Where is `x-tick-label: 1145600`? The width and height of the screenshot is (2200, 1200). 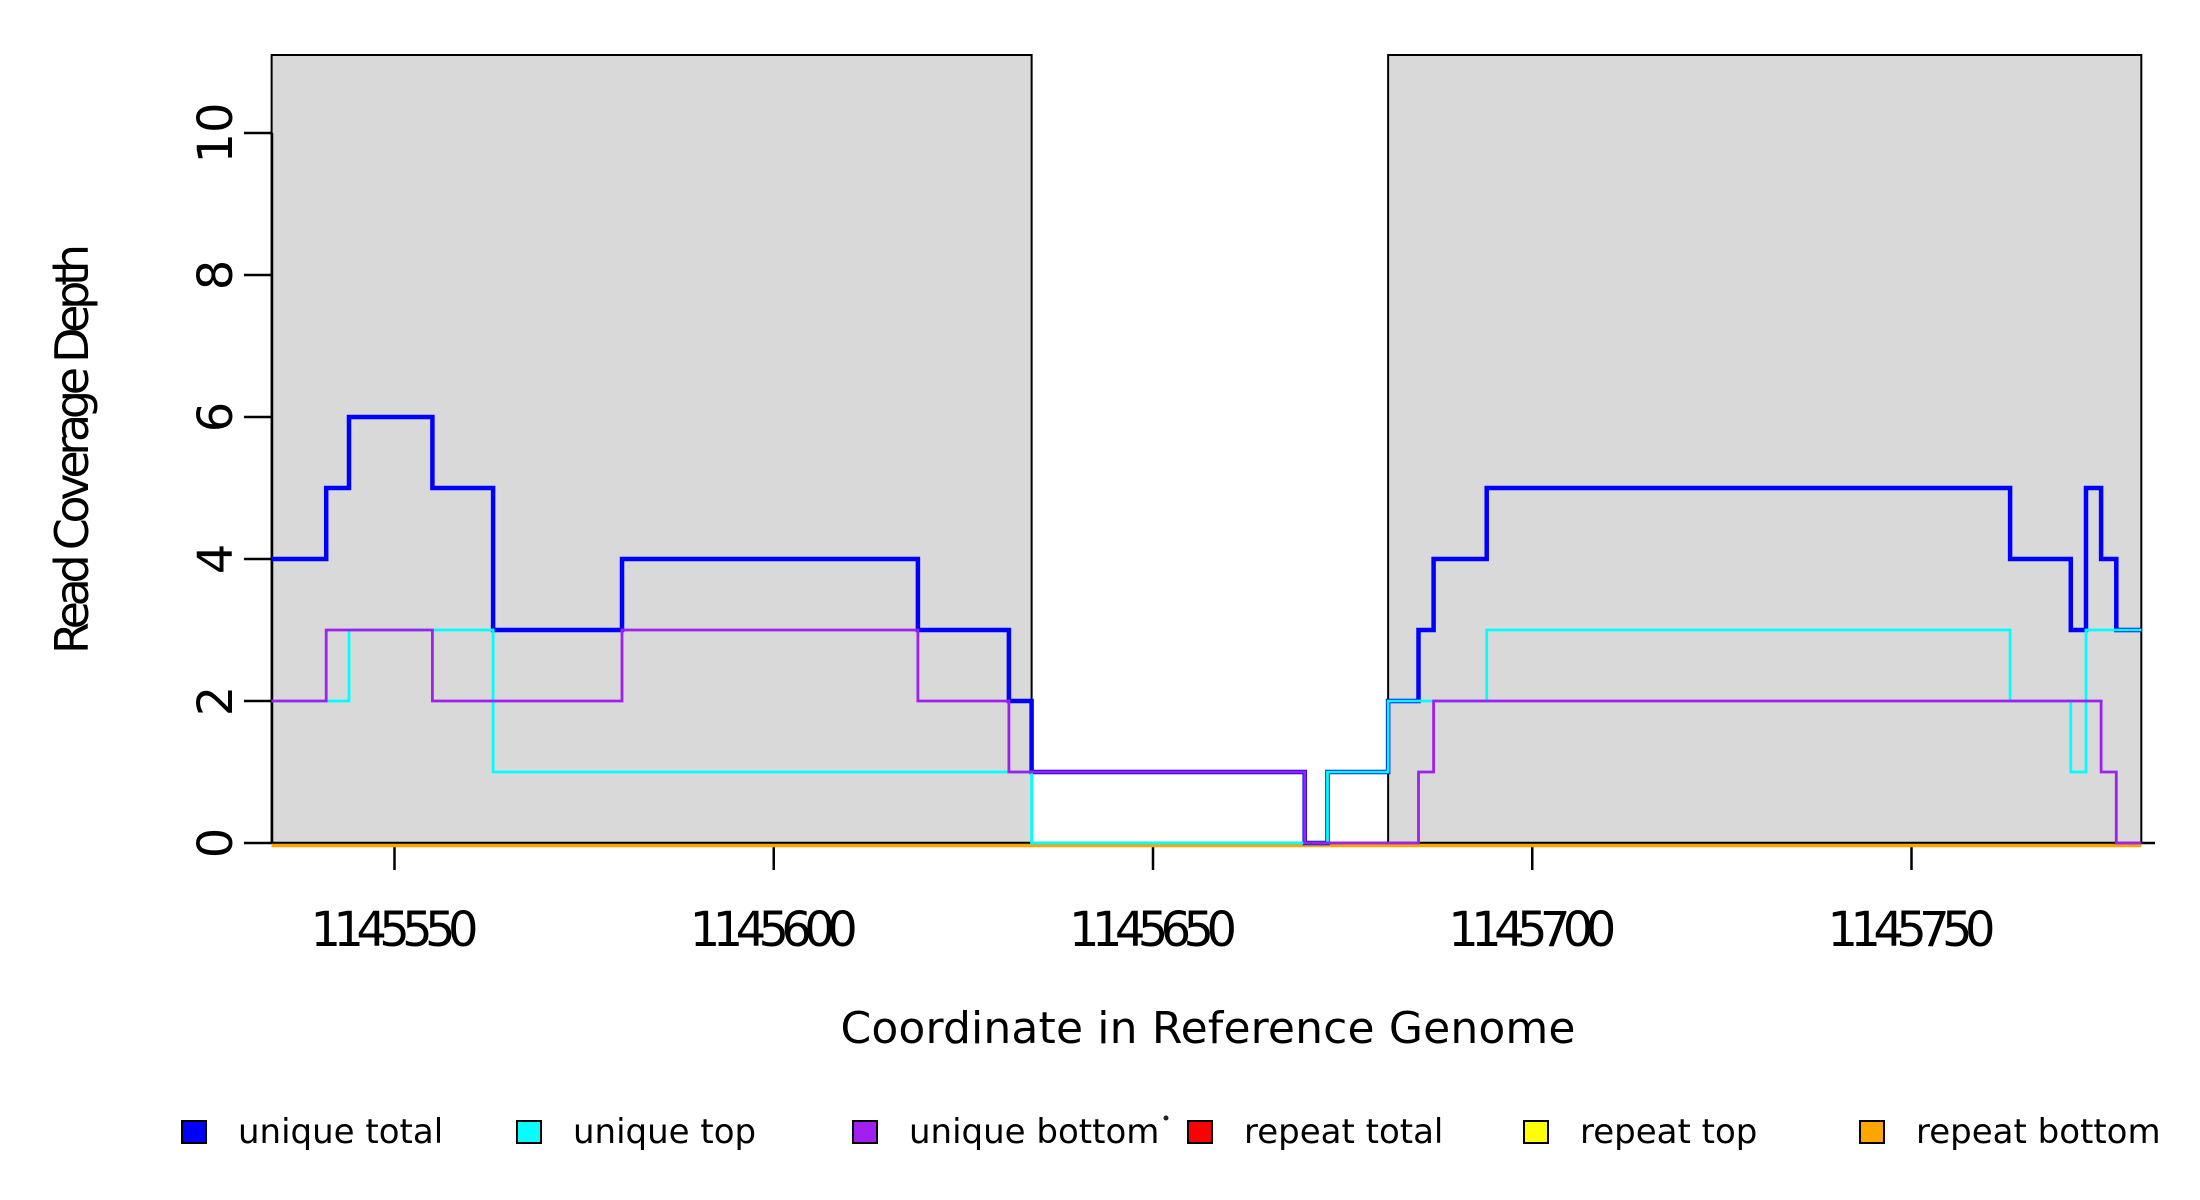
x-tick-label: 1145600 is located at coordinates (774, 930).